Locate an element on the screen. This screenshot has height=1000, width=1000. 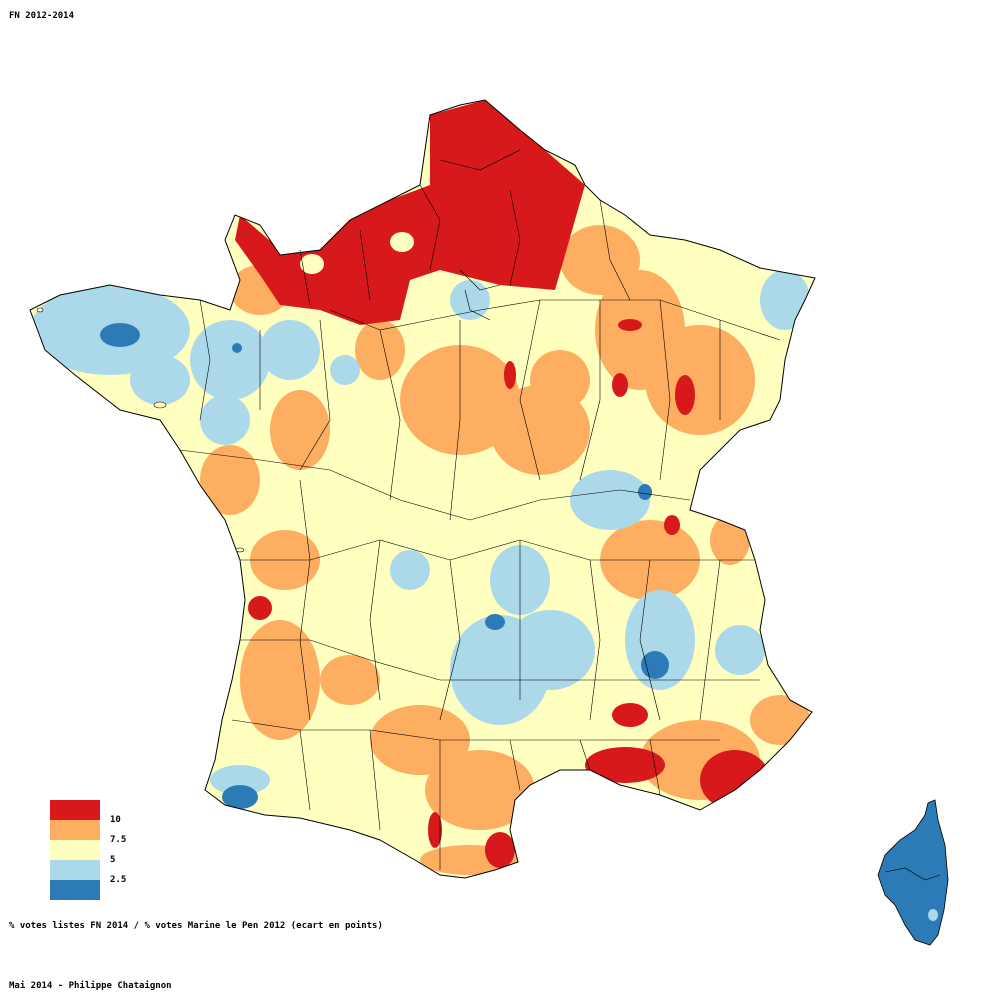
legend-swatch-blue is located at coordinates (75, 890).